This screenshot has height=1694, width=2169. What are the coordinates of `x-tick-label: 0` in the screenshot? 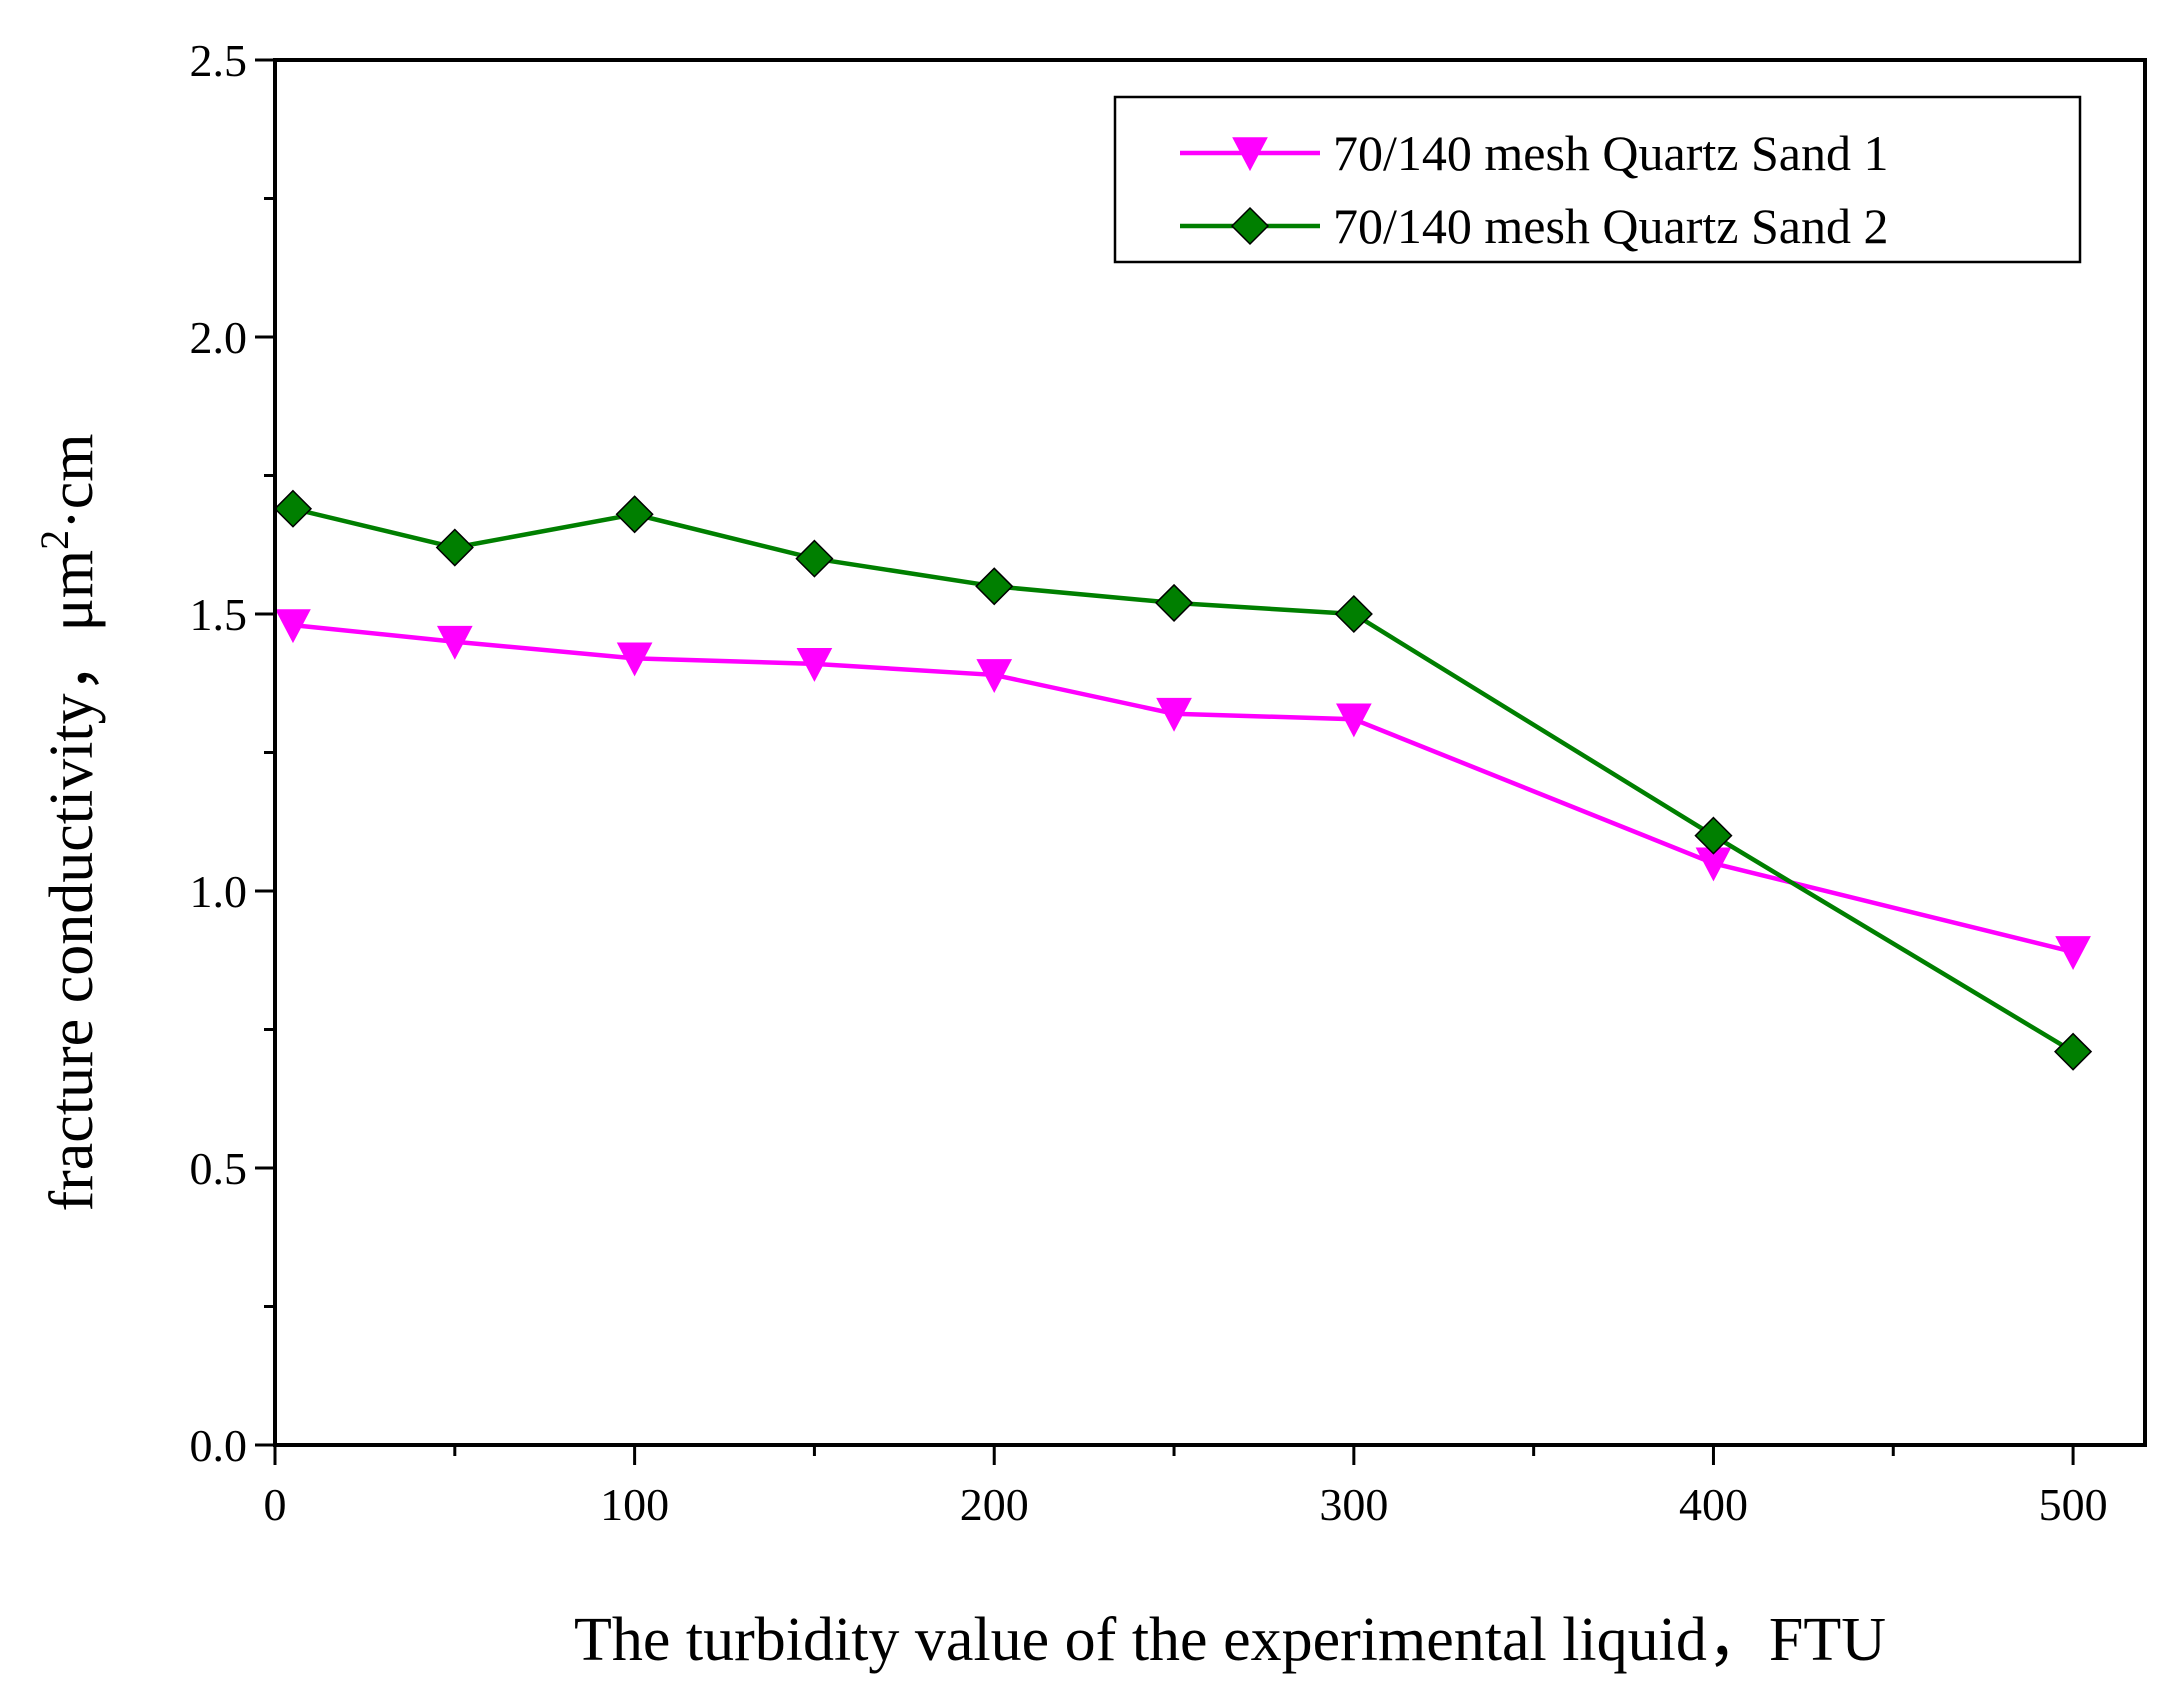 It's located at (275, 1504).